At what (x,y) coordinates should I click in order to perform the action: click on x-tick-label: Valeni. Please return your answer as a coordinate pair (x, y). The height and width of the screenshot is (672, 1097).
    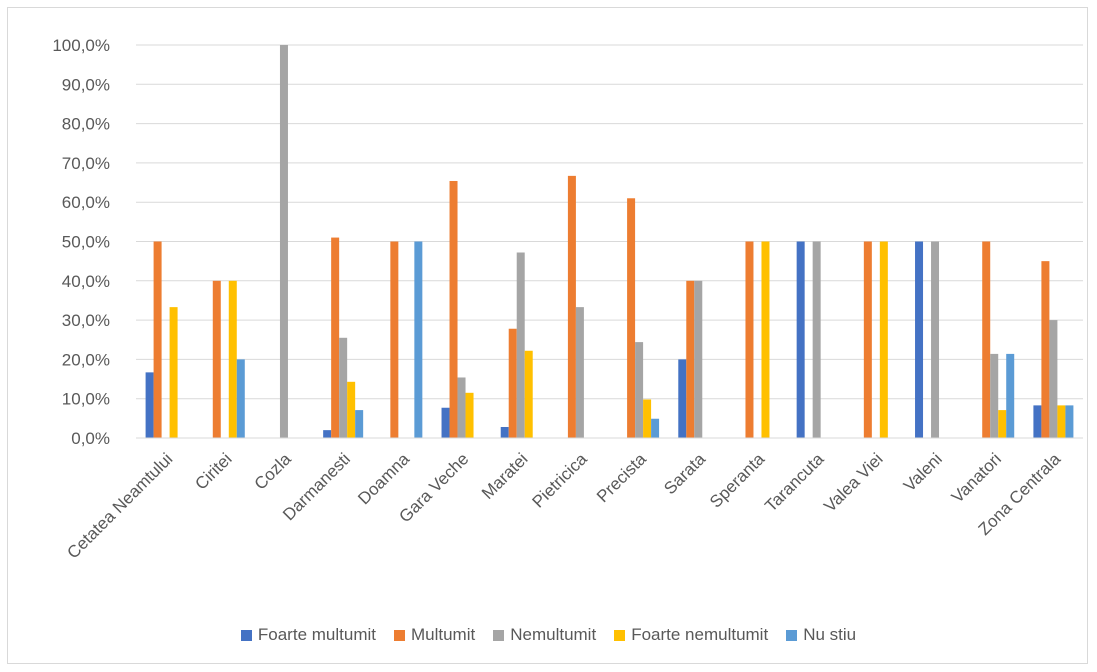
    Looking at the image, I should click on (923, 472).